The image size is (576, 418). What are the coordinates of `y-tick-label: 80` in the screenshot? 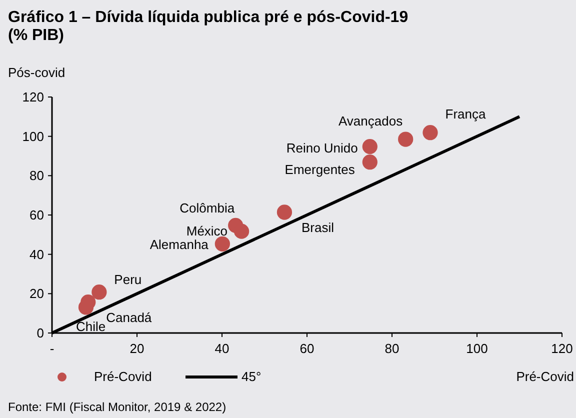 It's located at (37, 176).